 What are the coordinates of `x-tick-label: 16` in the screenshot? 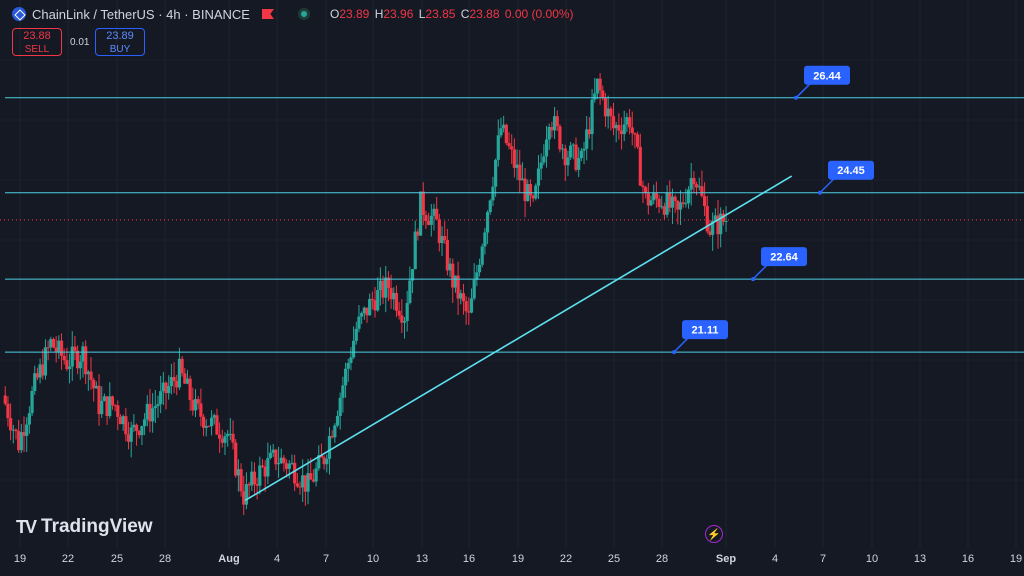 It's located at (469, 559).